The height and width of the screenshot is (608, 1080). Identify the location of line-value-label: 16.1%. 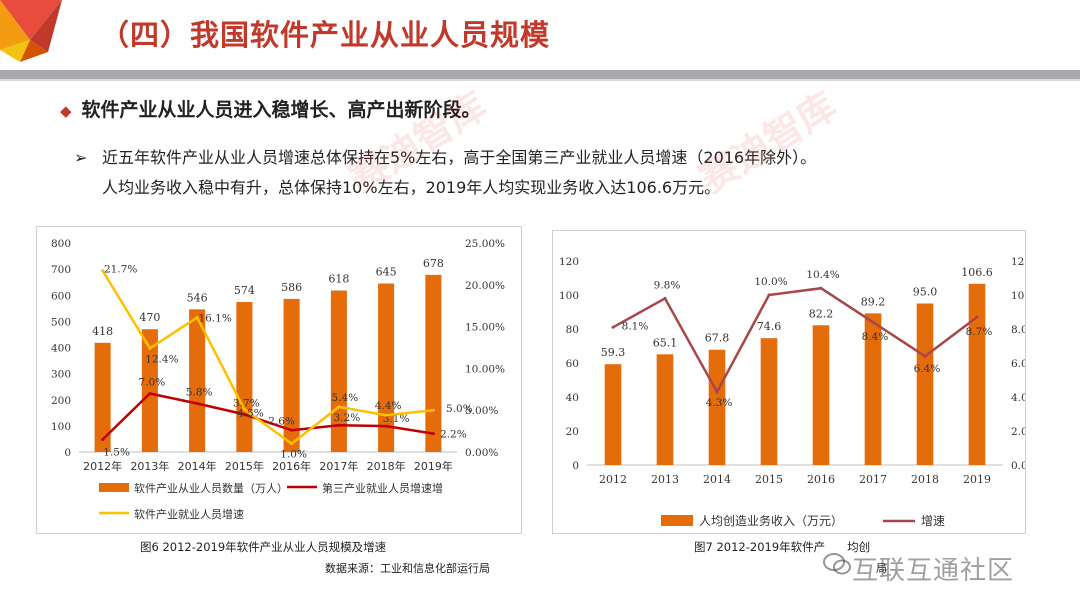
(214, 318).